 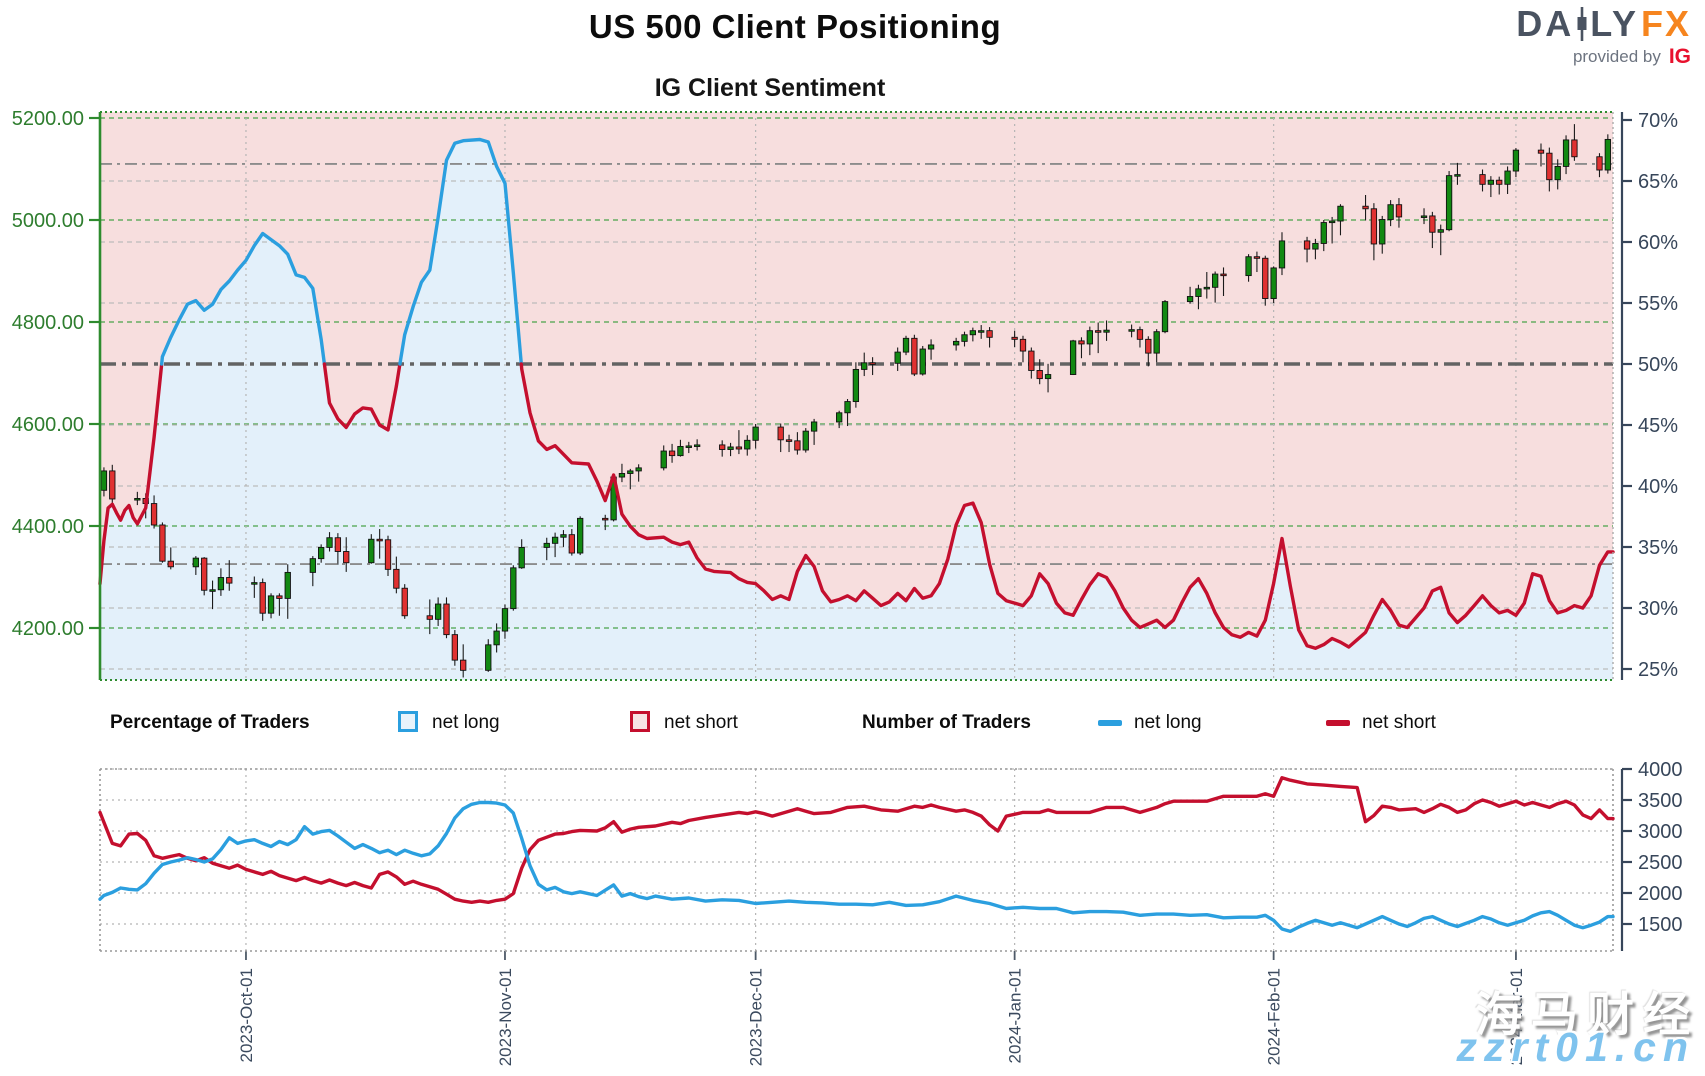 What do you see at coordinates (856, 840) in the screenshot?
I see `count-net-short-line` at bounding box center [856, 840].